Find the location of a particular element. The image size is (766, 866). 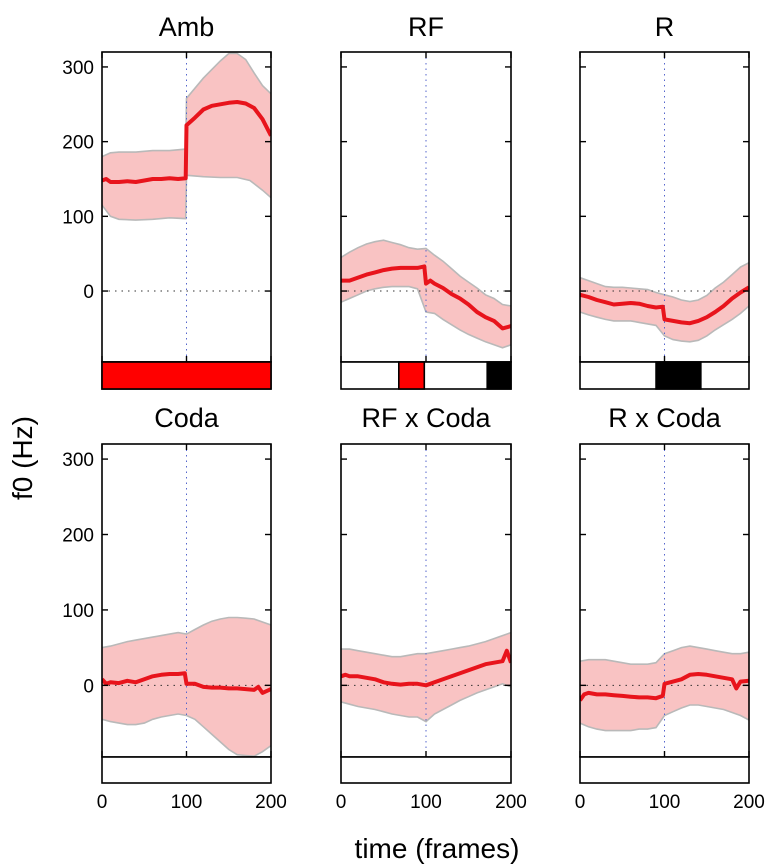

x-axis-label: time (frames) is located at coordinates (437, 848).